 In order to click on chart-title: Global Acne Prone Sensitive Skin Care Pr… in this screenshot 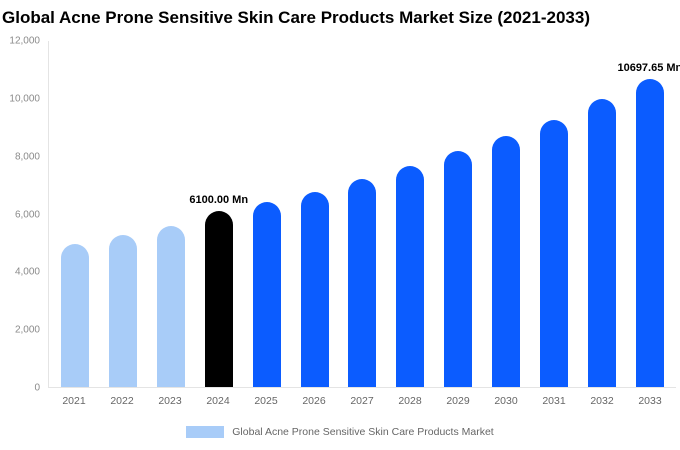, I will do `click(296, 17)`.